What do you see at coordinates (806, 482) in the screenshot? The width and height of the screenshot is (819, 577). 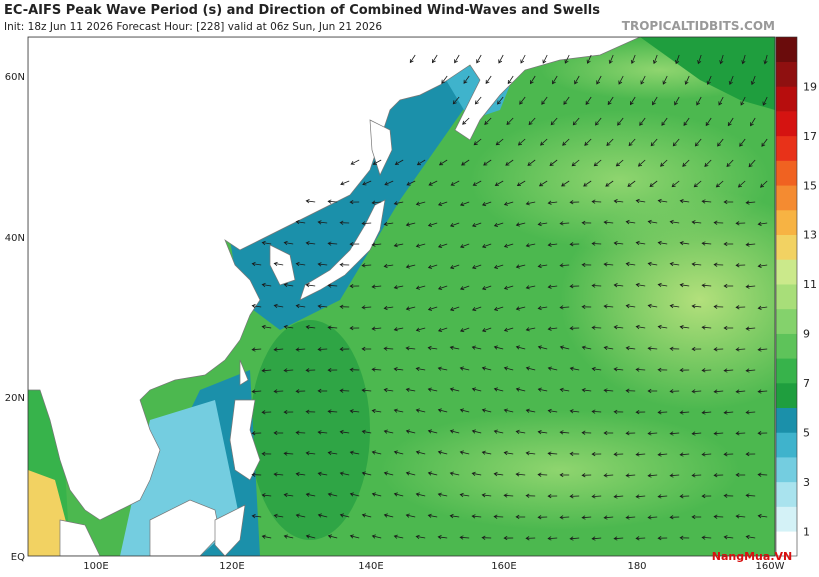 I see `colorbar-label: 3` at bounding box center [806, 482].